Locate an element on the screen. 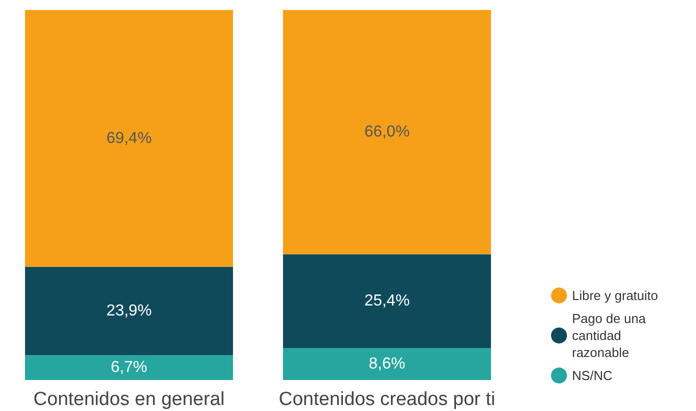 The width and height of the screenshot is (696, 411). data-label: 25,4% is located at coordinates (387, 301).